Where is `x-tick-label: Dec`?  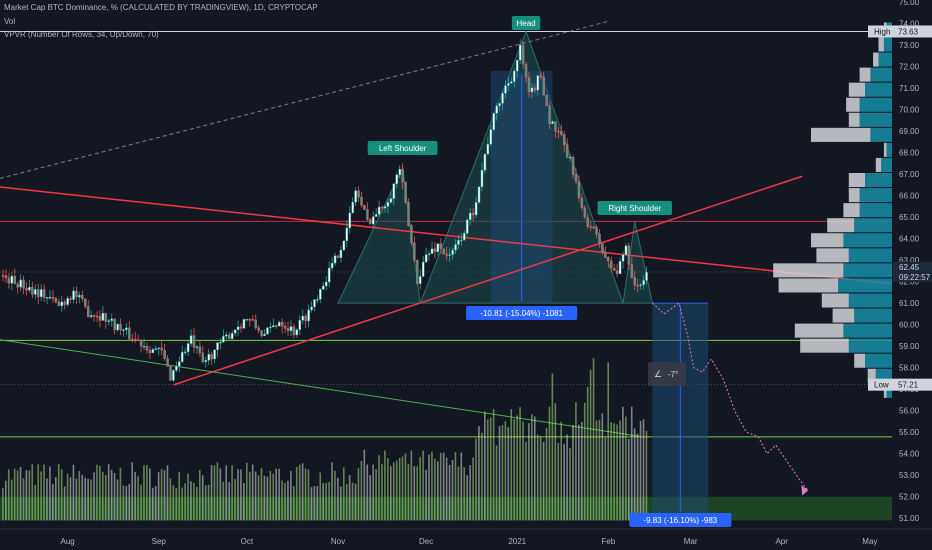 x-tick-label: Dec is located at coordinates (426, 541).